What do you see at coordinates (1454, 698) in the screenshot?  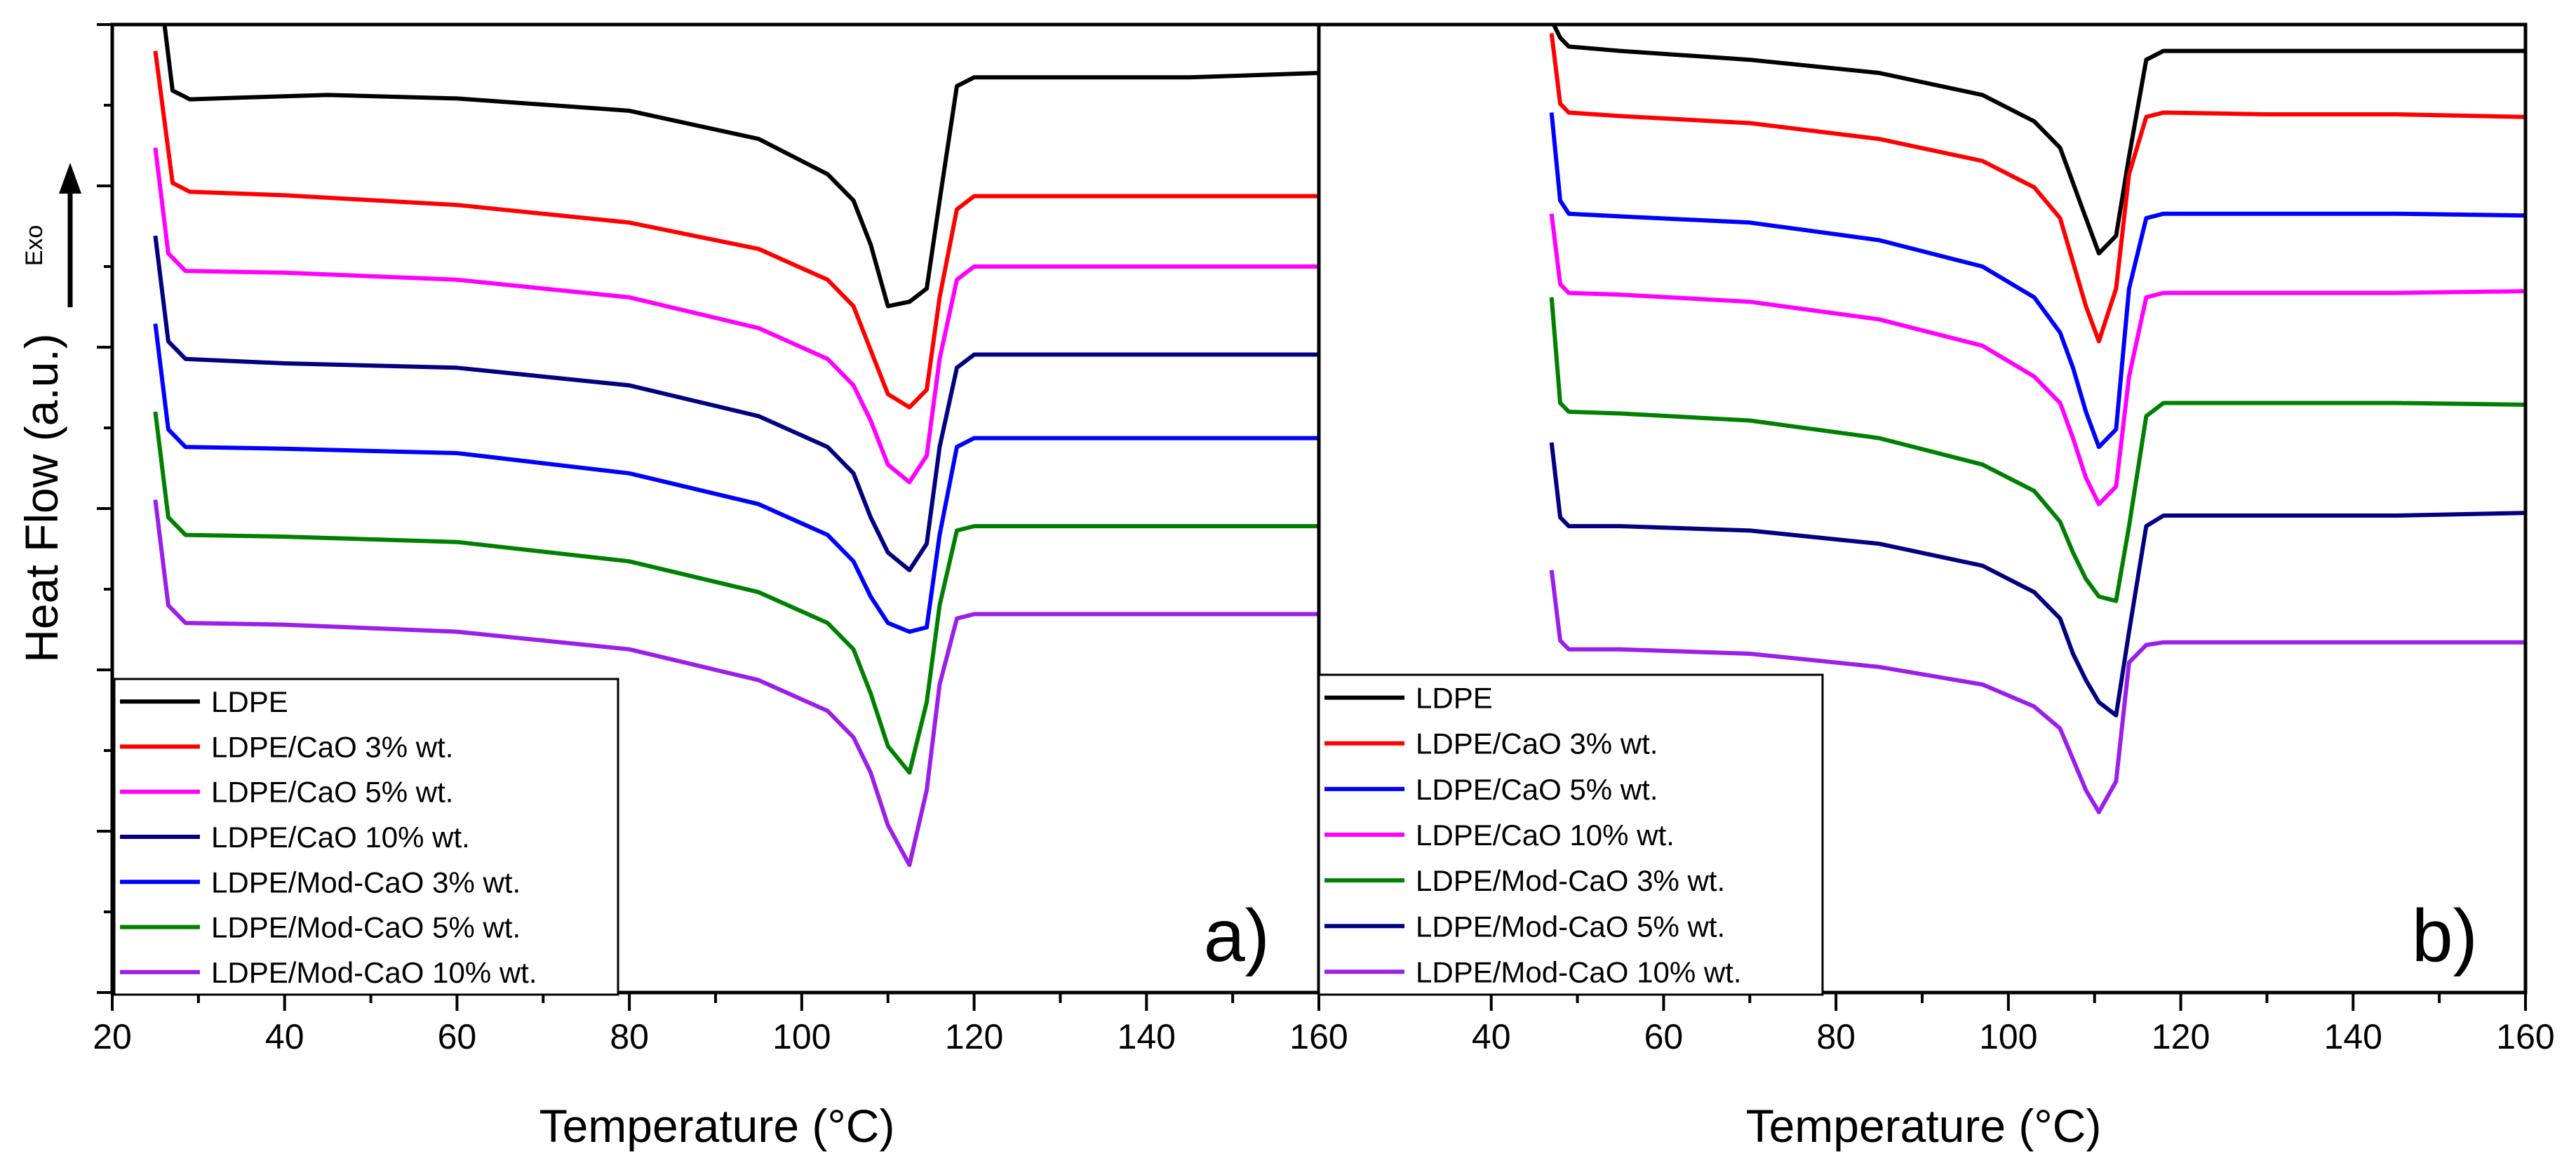 I see `legend-label-b-0: LDPE` at bounding box center [1454, 698].